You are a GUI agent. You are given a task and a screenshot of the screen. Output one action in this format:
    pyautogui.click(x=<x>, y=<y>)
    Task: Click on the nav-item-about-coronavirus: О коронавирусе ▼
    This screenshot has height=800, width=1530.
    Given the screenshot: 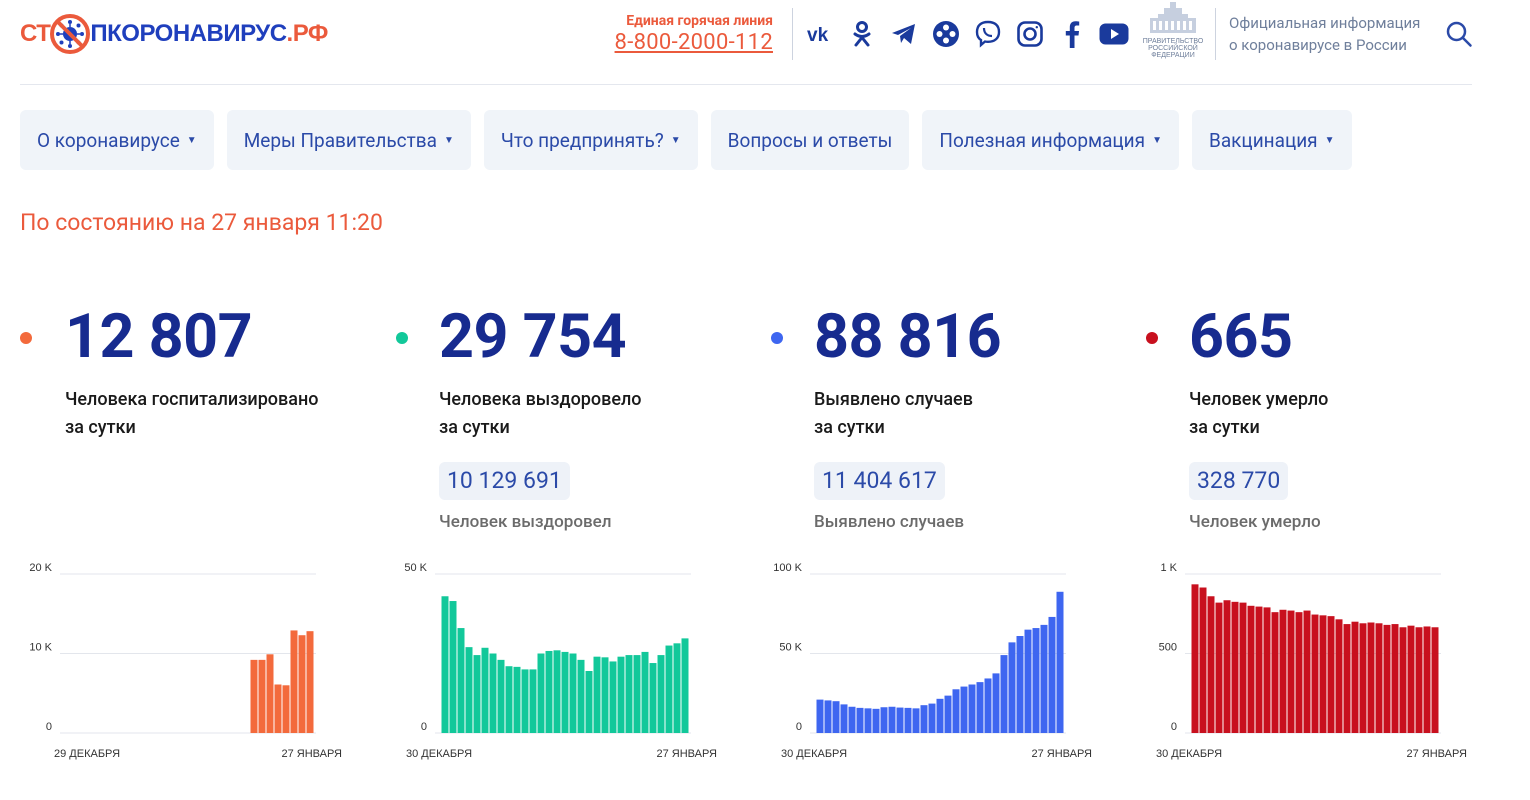 What is the action you would take?
    pyautogui.click(x=117, y=140)
    